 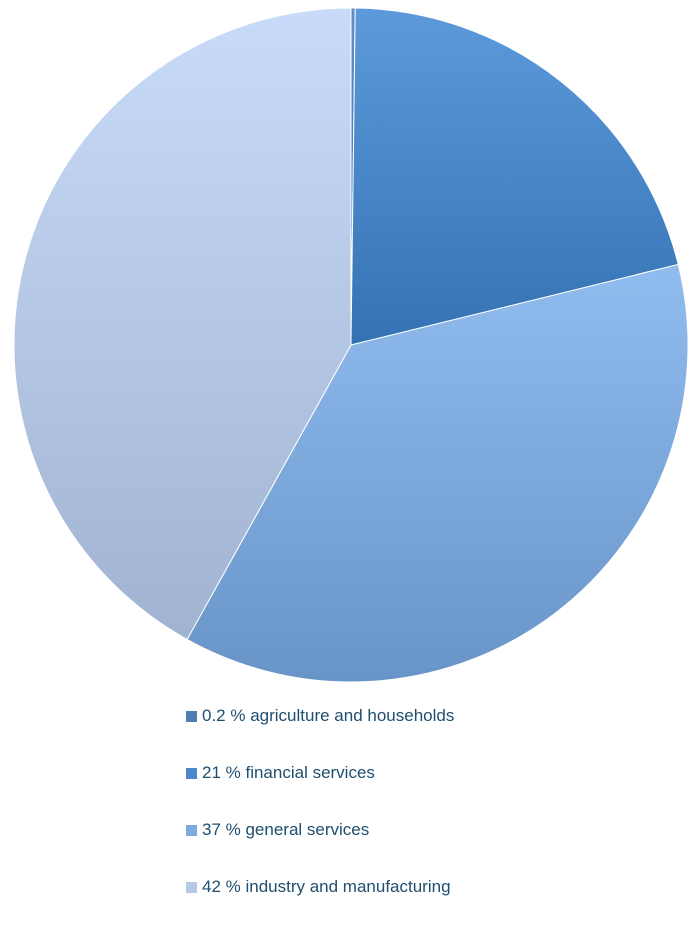 What do you see at coordinates (426, 773) in the screenshot?
I see `legend-item-1: 21 % financial services` at bounding box center [426, 773].